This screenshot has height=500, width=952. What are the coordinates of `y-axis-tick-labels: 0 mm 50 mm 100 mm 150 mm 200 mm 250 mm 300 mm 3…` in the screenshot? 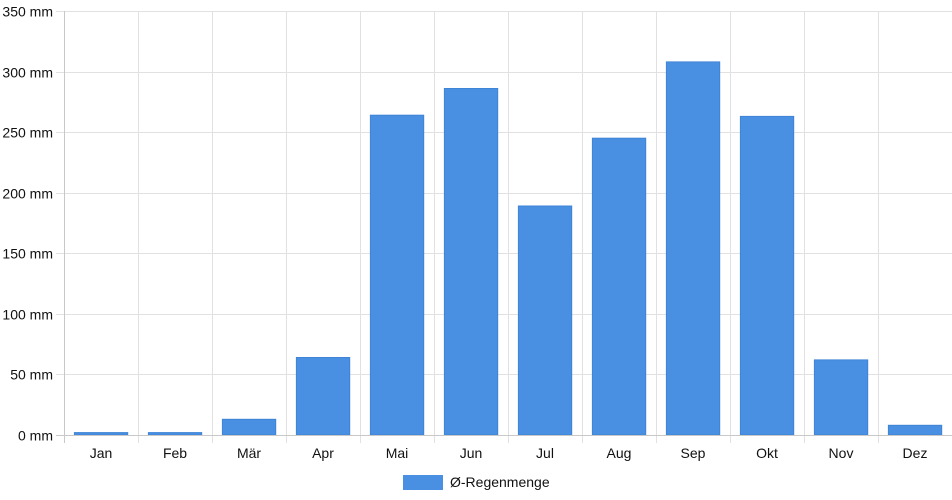 It's located at (27, 224).